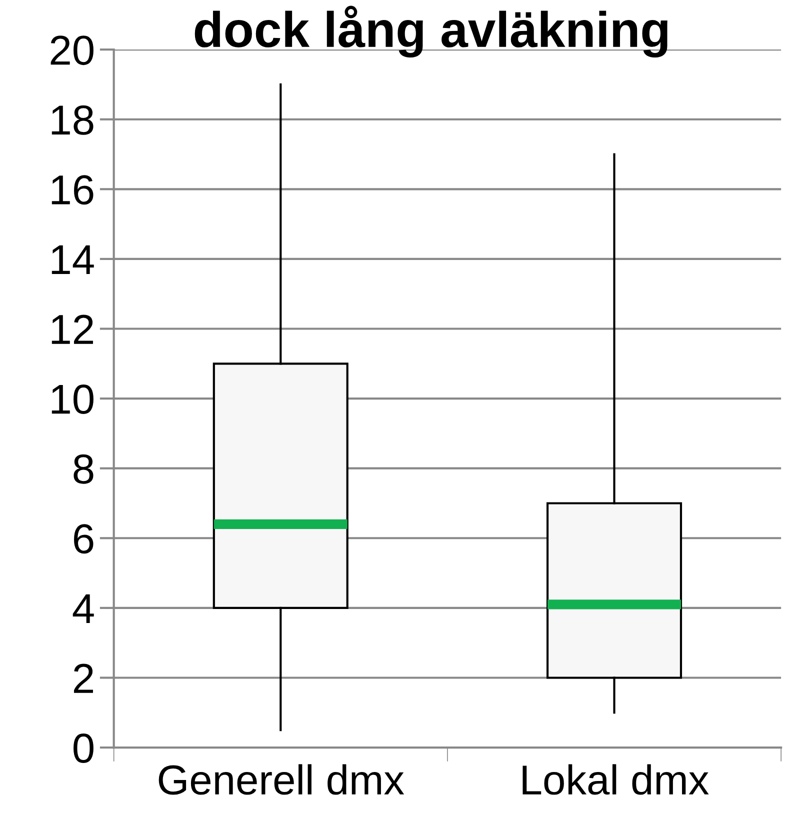  I want to click on y-tick-label: 6, so click(84, 539).